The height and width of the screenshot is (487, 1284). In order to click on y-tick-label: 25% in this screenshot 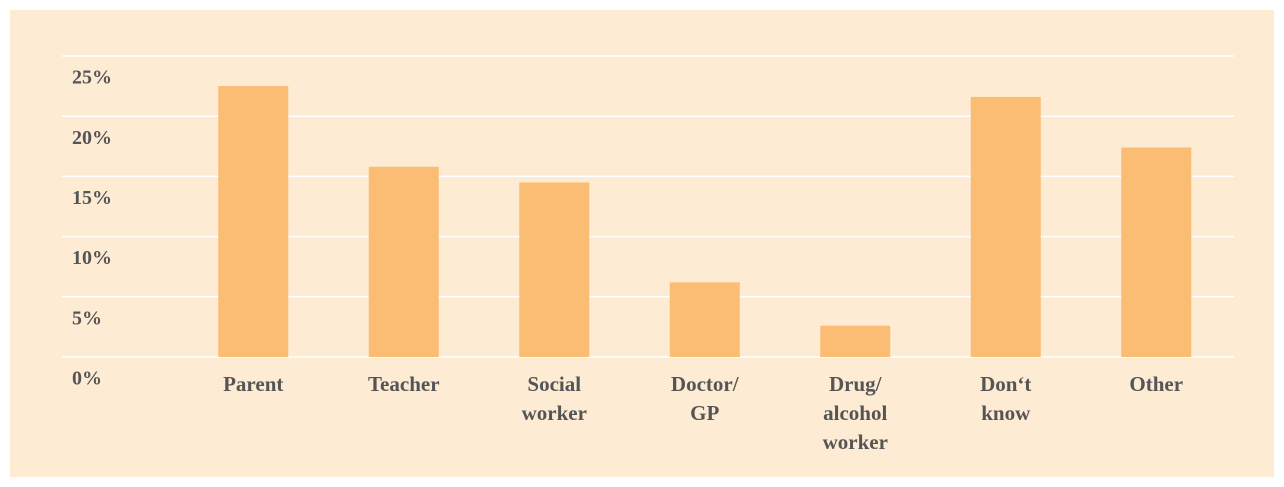, I will do `click(92, 78)`.